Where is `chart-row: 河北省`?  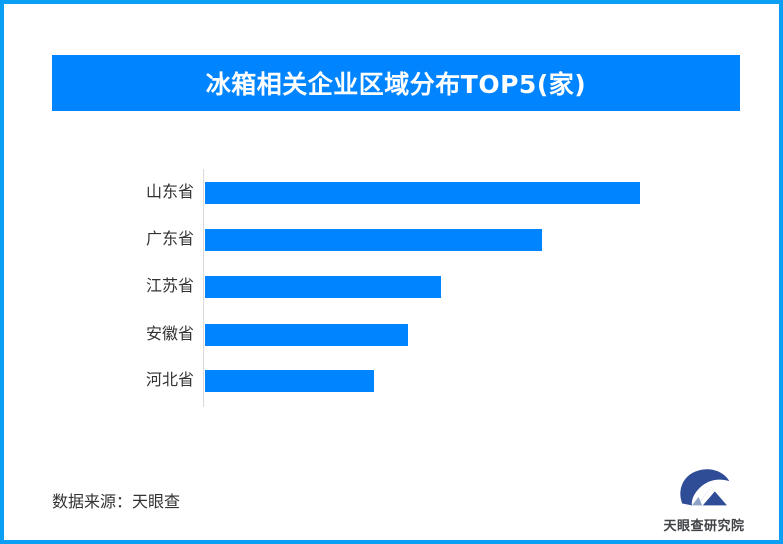
chart-row: 河北省 is located at coordinates (391, 381).